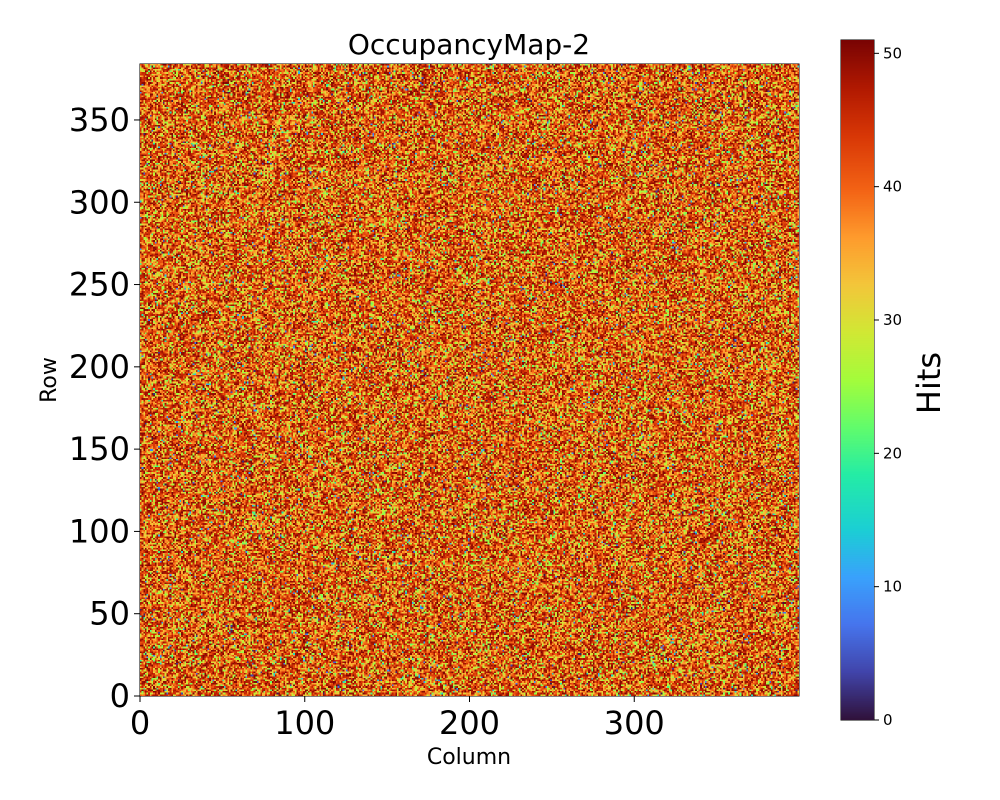  I want to click on x-axis-ticks: 0 100 200 300, so click(397, 719).